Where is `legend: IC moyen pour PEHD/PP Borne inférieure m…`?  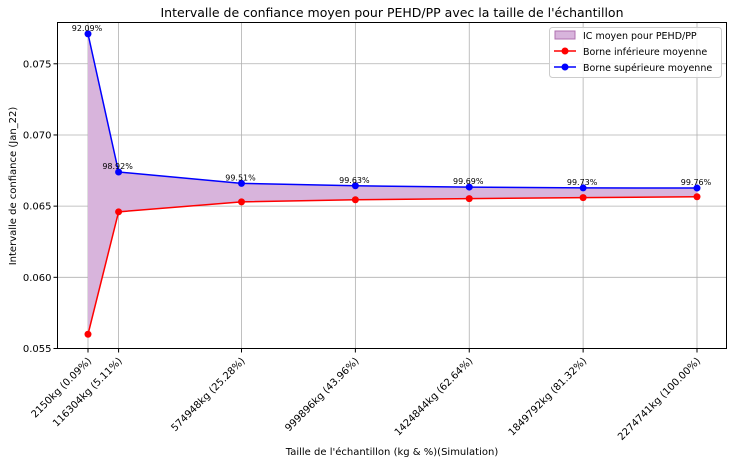
legend: IC moyen pour PEHD/PP Borne inférieure m… is located at coordinates (635, 52).